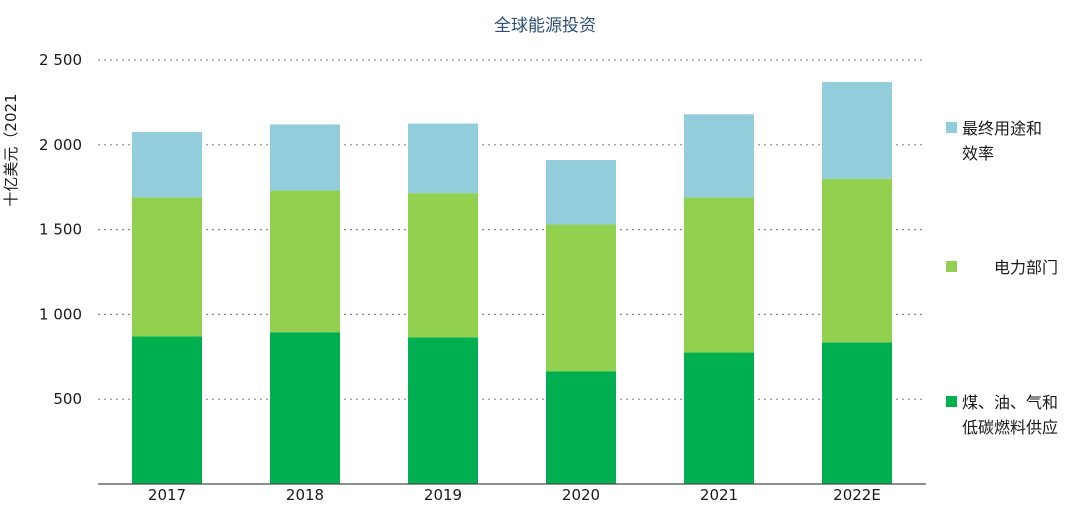 This screenshot has height=506, width=1077. What do you see at coordinates (167, 495) in the screenshot?
I see `x-tick-label: 2017` at bounding box center [167, 495].